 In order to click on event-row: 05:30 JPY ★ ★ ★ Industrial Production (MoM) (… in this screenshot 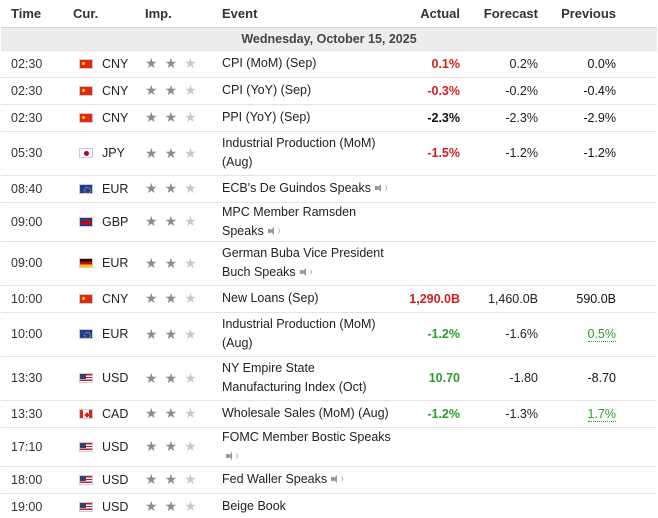, I will do `click(329, 152)`.